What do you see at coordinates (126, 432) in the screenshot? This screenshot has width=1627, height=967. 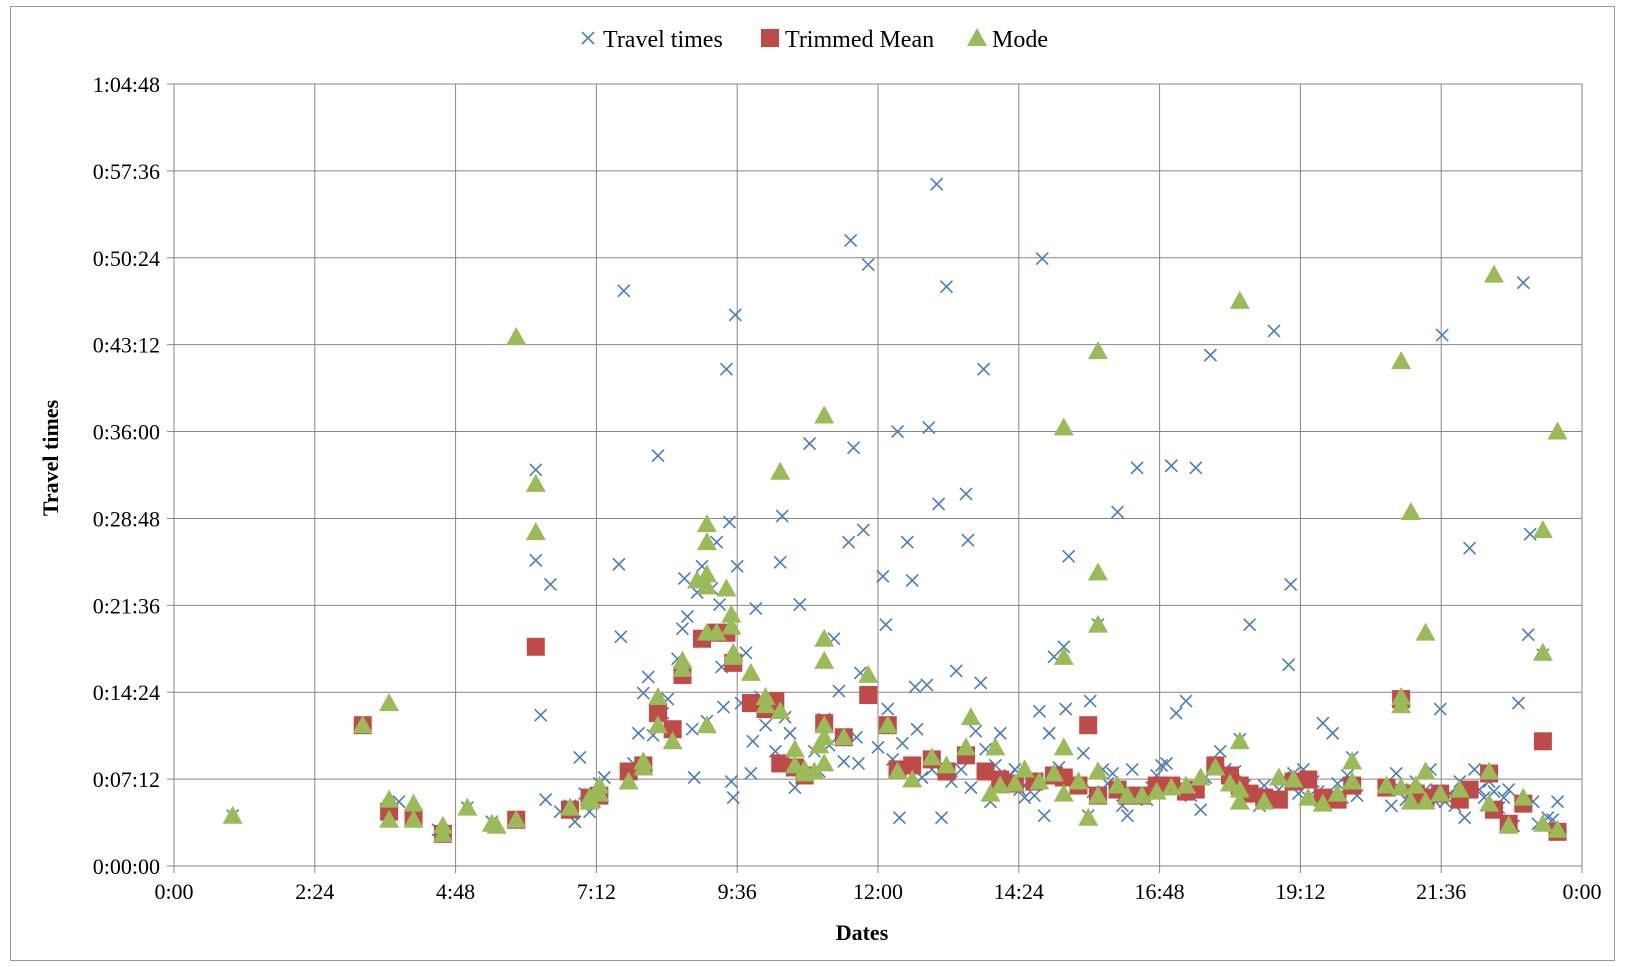 I see `y-tick-label: 0:36:00` at bounding box center [126, 432].